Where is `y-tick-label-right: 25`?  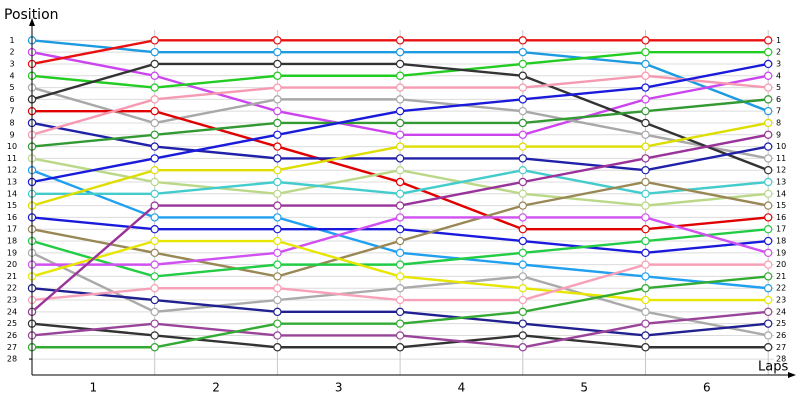 y-tick-label-right: 25 is located at coordinates (781, 323).